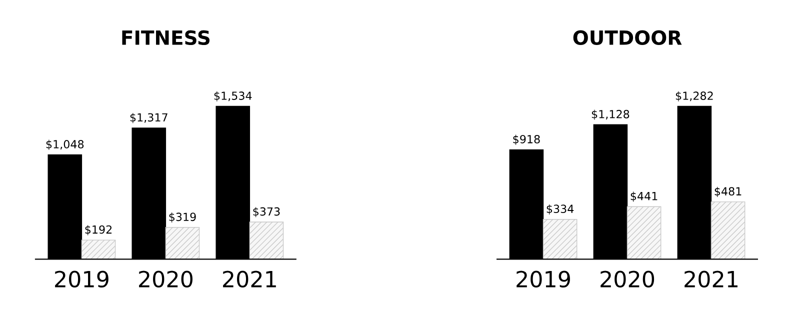 The width and height of the screenshot is (789, 320). What do you see at coordinates (149, 118) in the screenshot?
I see `data-label: $1,317` at bounding box center [149, 118].